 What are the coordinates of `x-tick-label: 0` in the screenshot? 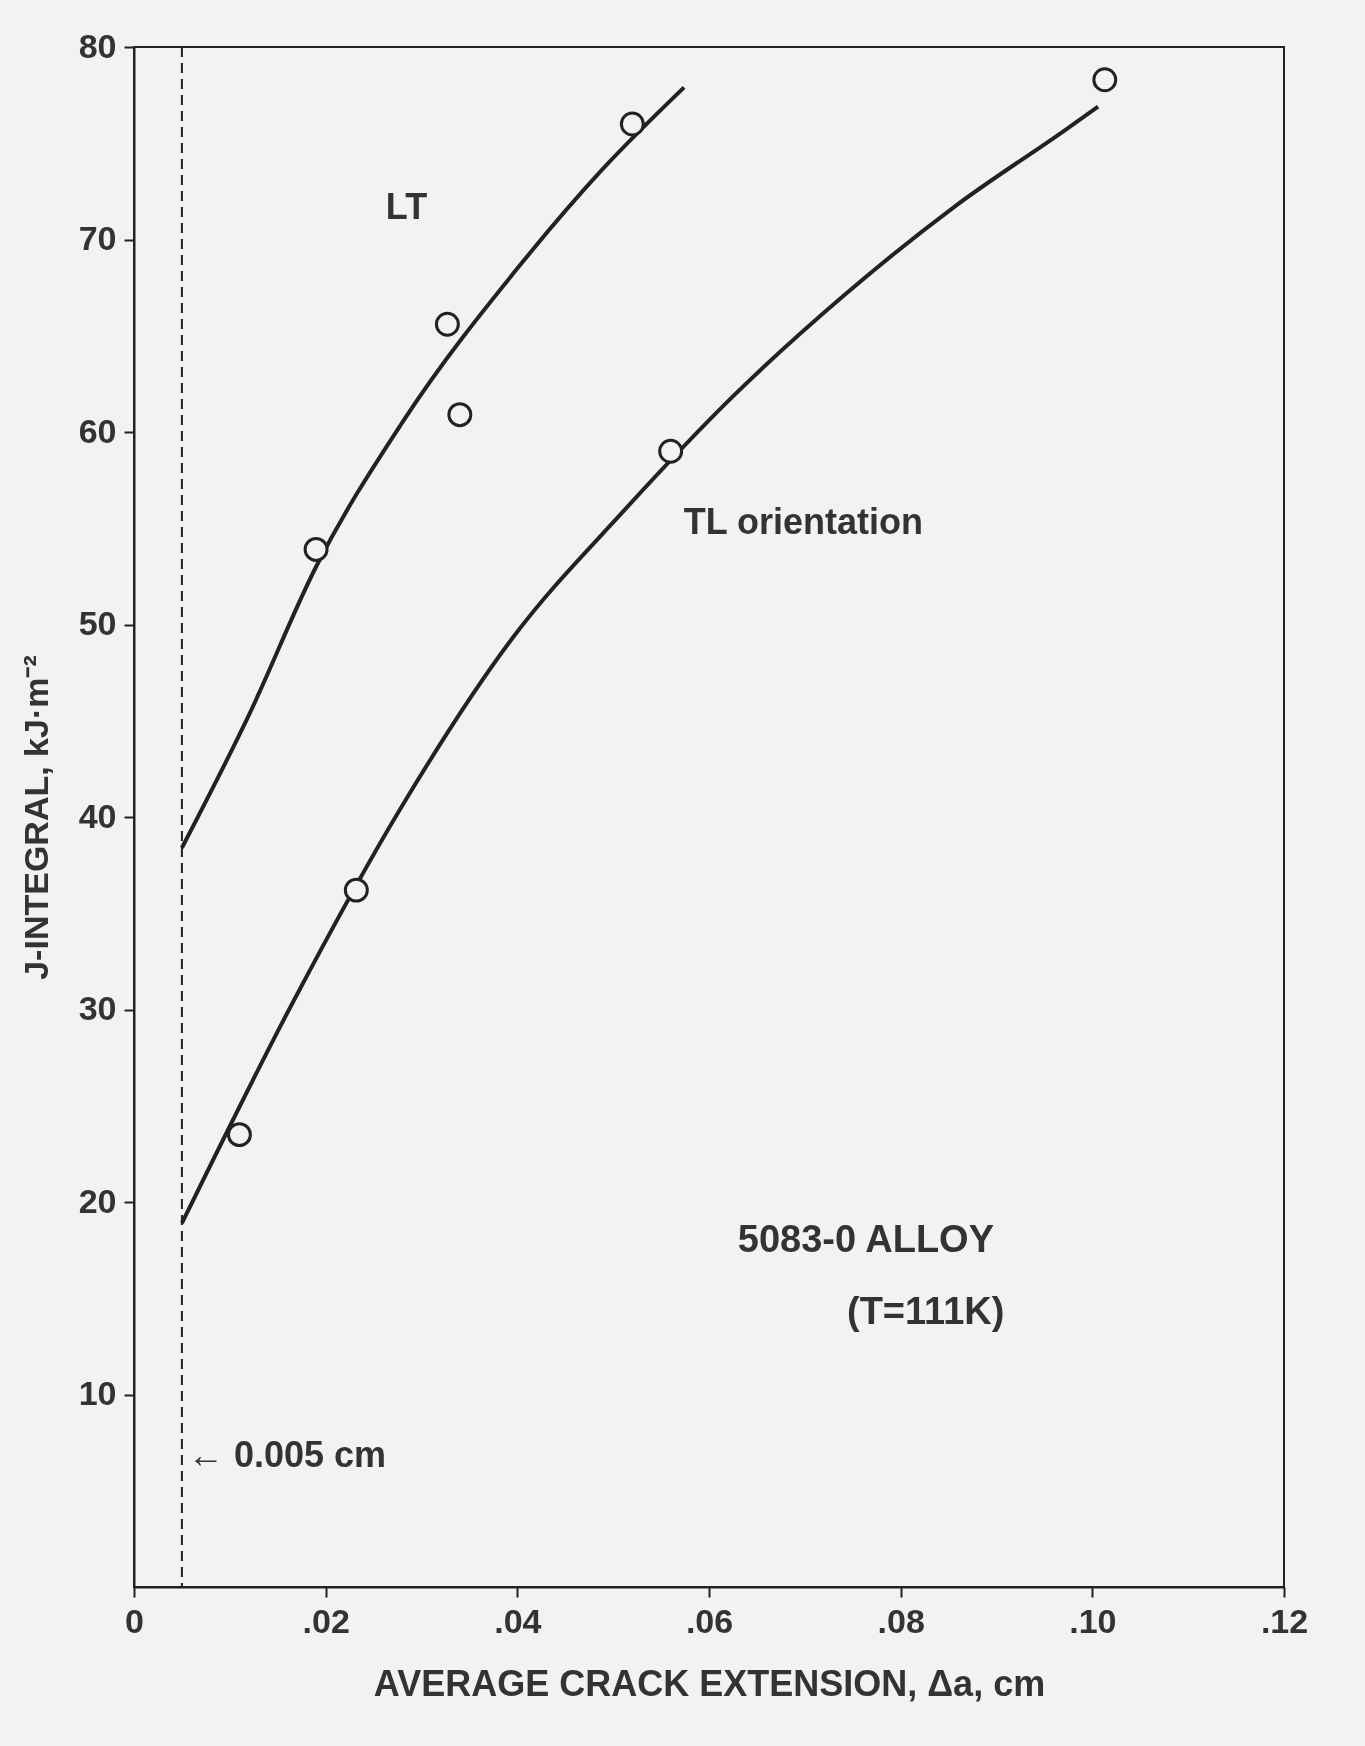 It's located at (134, 1620).